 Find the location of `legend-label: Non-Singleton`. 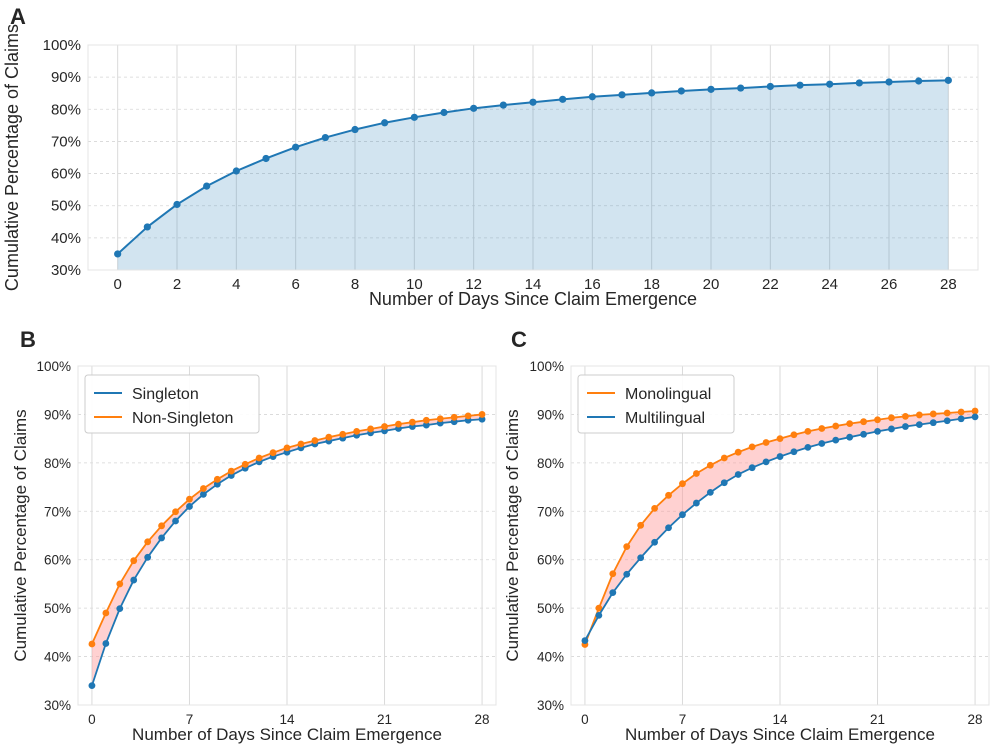

legend-label: Non-Singleton is located at coordinates (182, 418).